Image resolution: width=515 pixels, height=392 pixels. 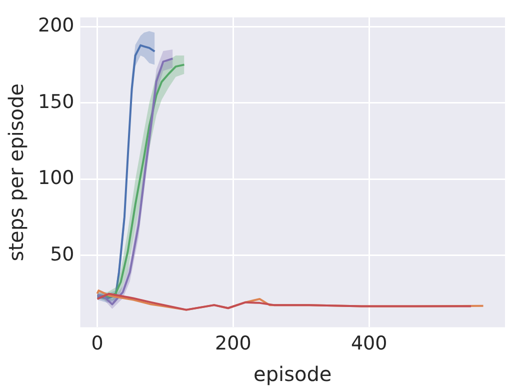 What do you see at coordinates (97, 343) in the screenshot?
I see `x-tick-label: 0` at bounding box center [97, 343].